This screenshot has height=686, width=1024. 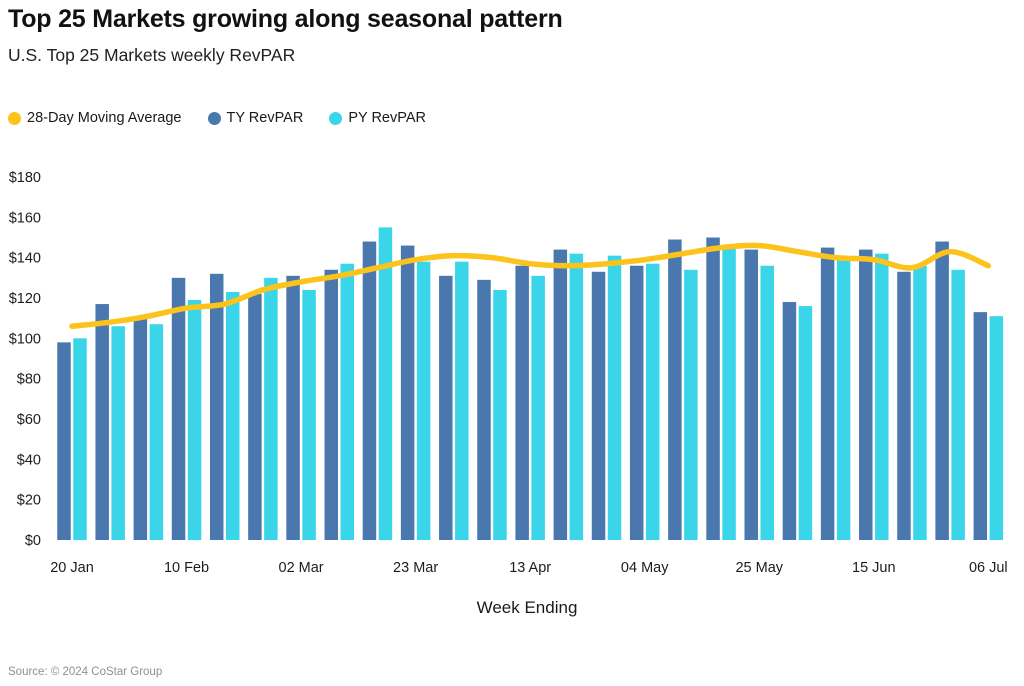 I want to click on ty-bar-17-feb, so click(x=216, y=406).